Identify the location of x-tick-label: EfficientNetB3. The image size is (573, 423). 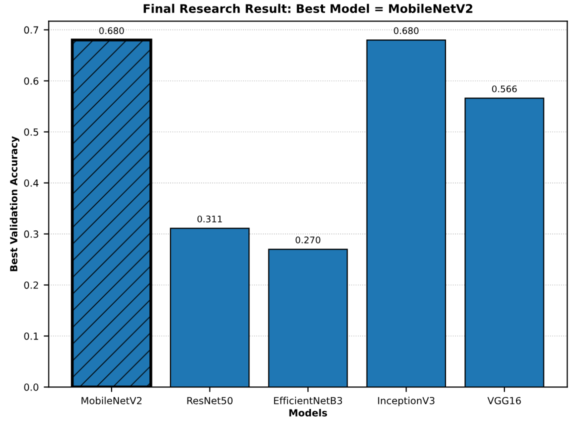
(308, 400).